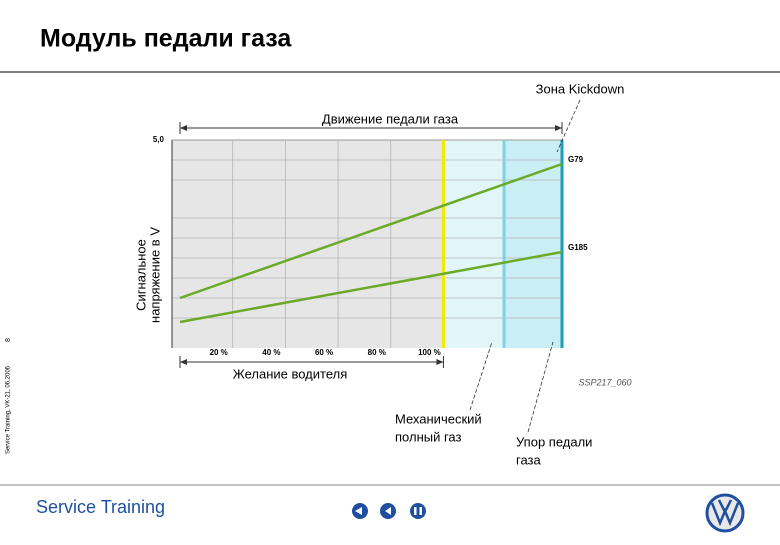  Describe the element at coordinates (9, 409) in the screenshot. I see `side-note: Service Training, VK-21, 06.2006` at that location.